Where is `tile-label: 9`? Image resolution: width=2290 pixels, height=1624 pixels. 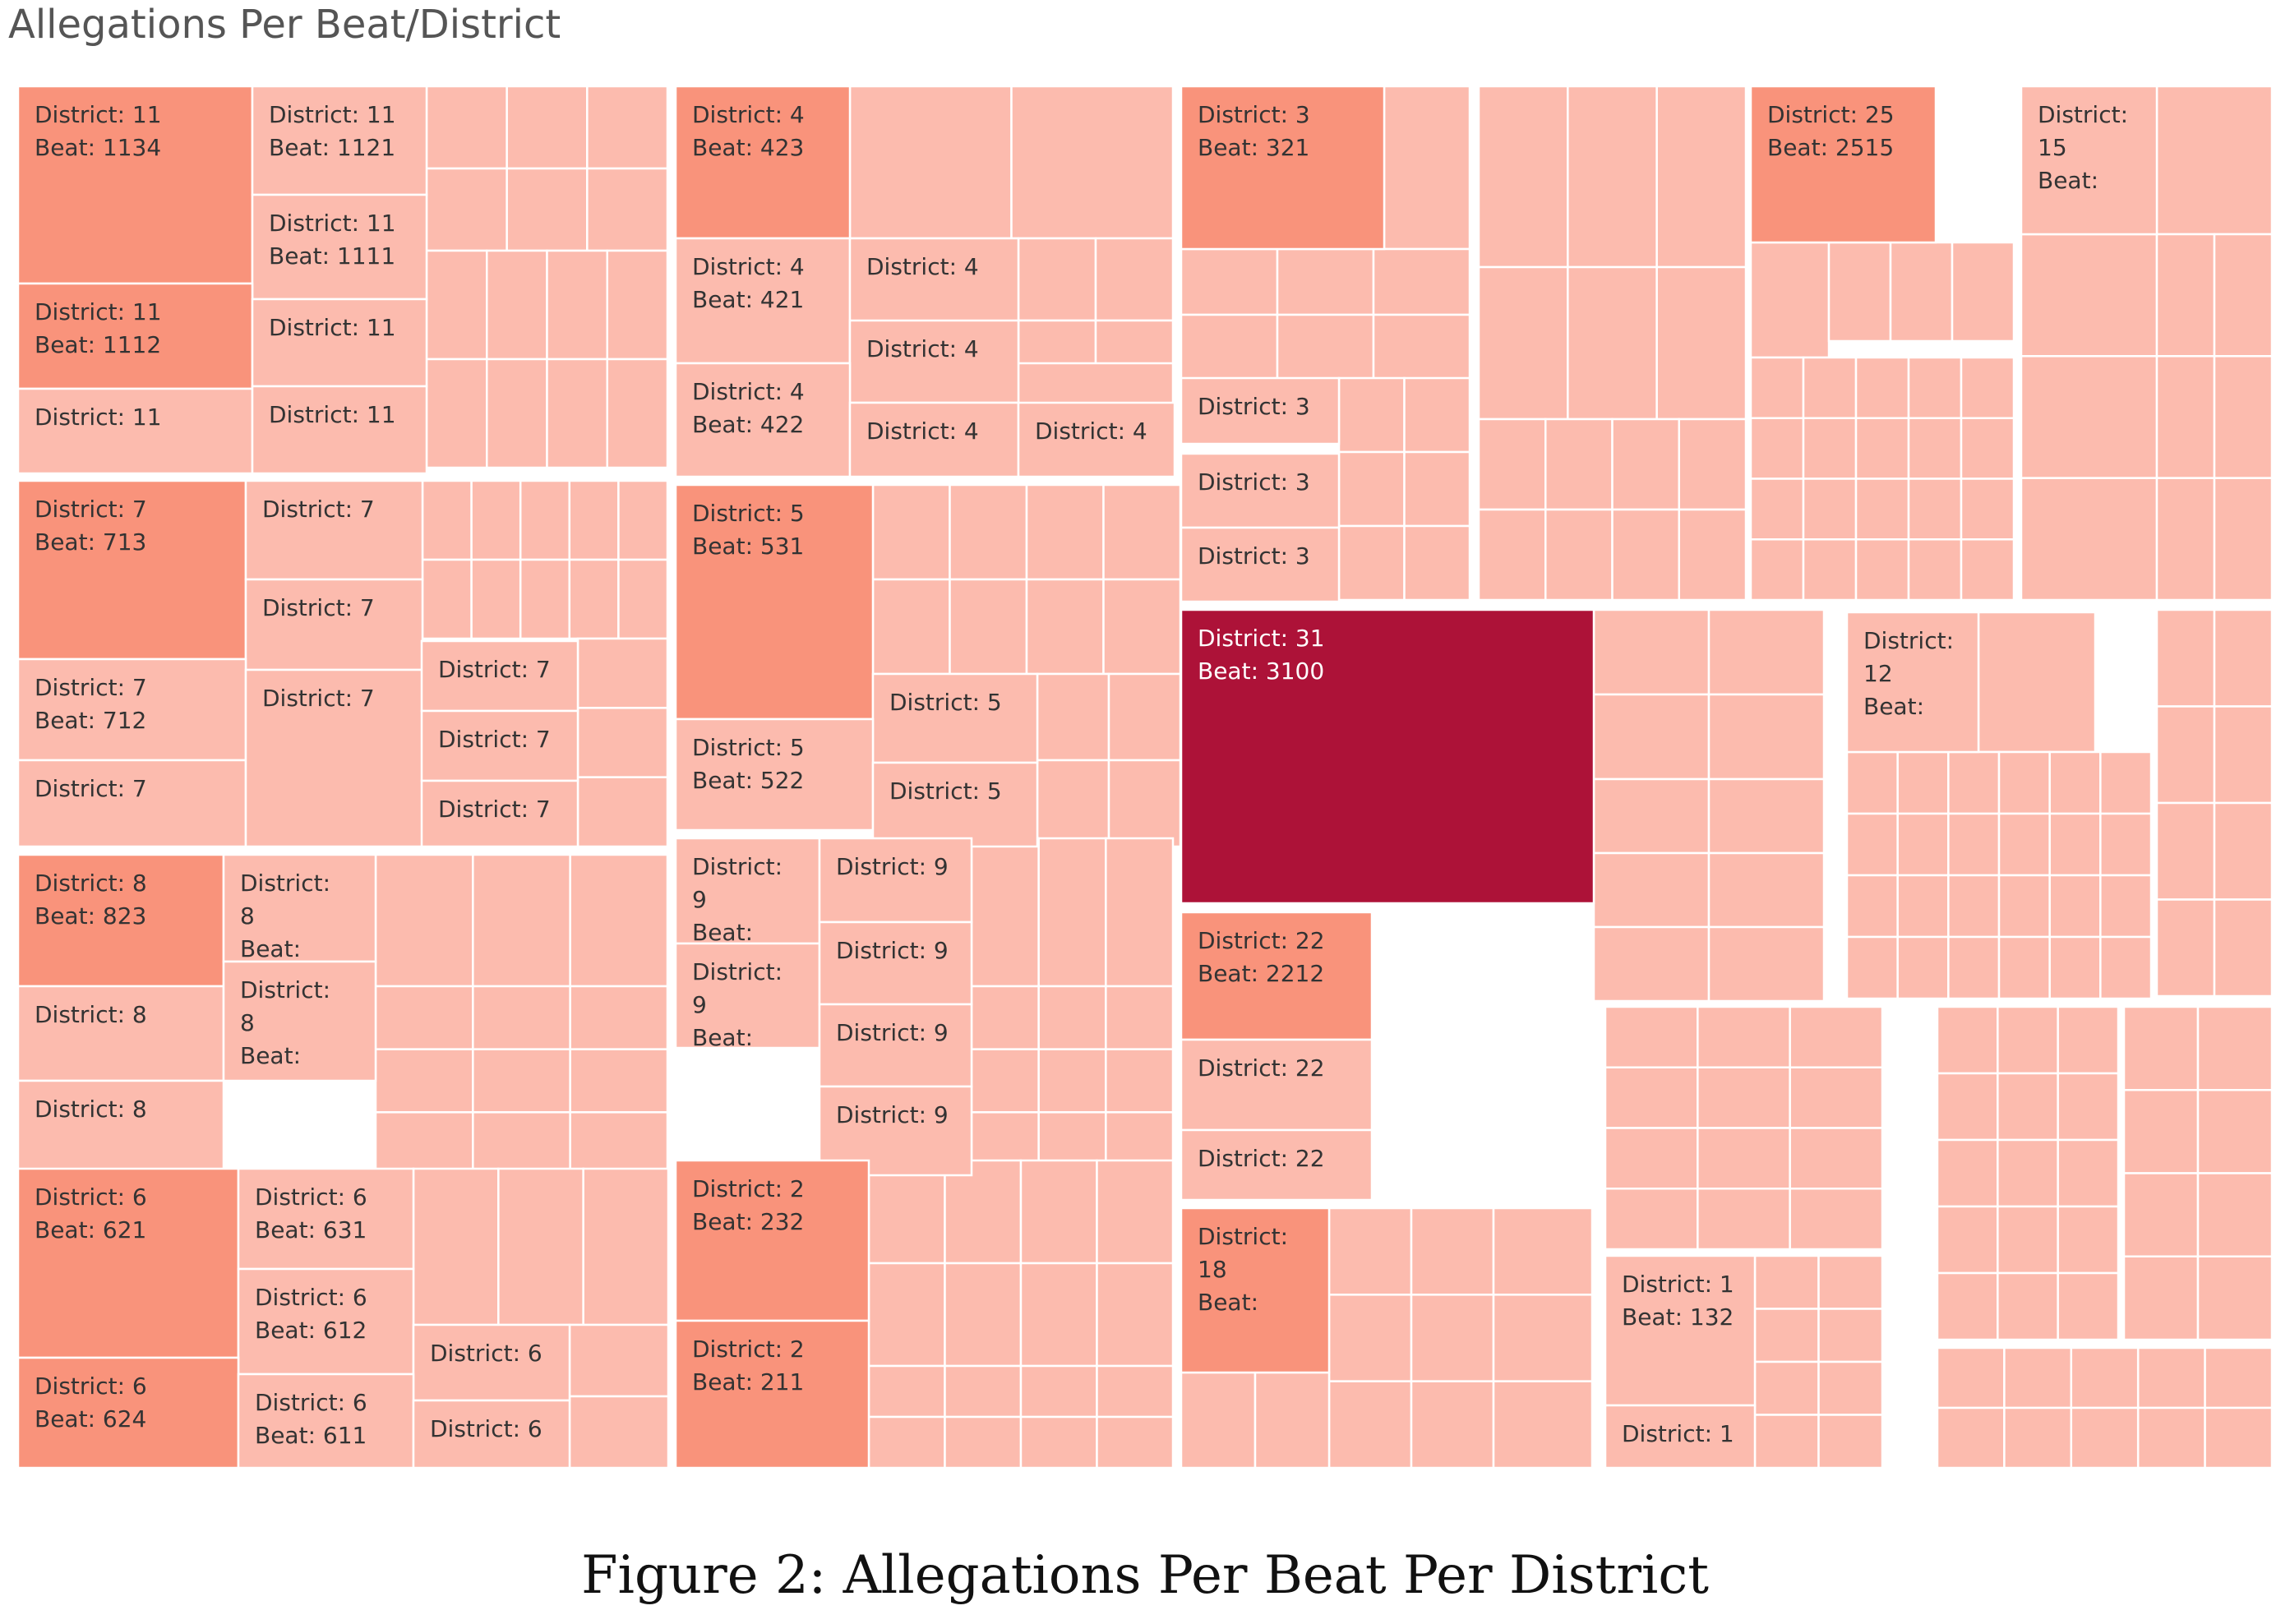 tile-label: 9 is located at coordinates (699, 899).